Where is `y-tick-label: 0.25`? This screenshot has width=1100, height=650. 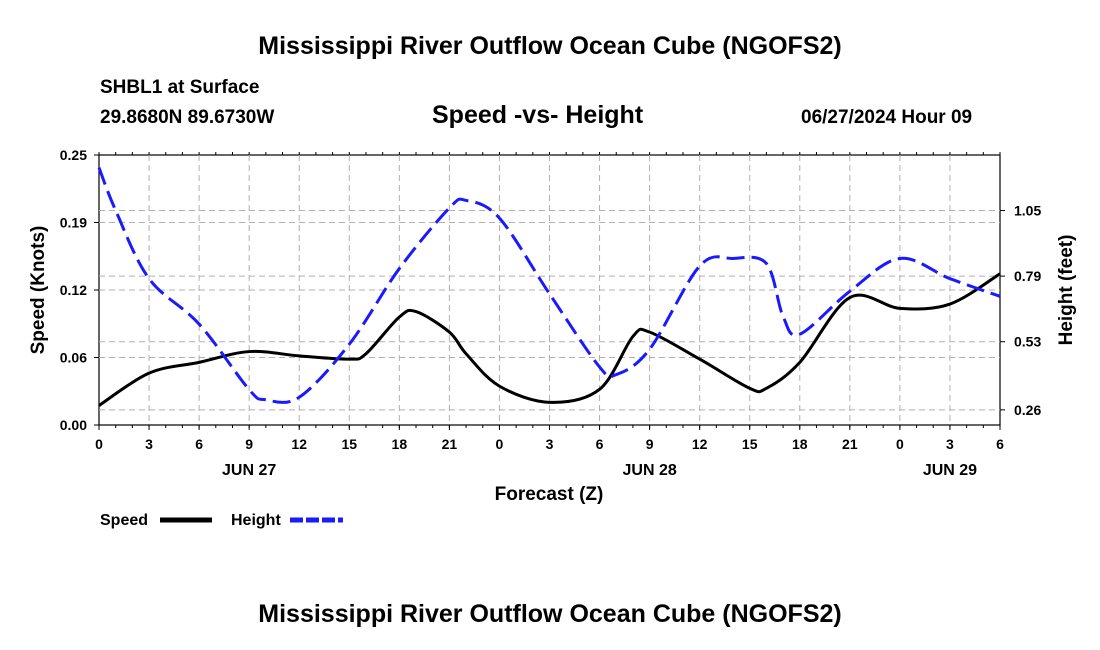 y-tick-label: 0.25 is located at coordinates (73, 155).